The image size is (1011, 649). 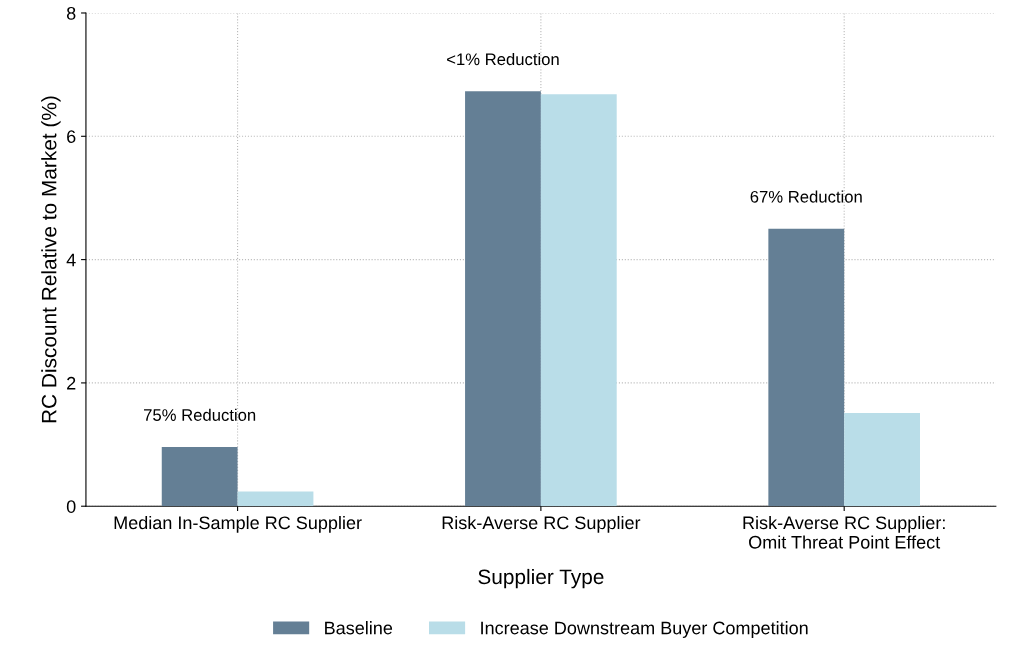 What do you see at coordinates (71, 383) in the screenshot?
I see `y-tick-label: 2` at bounding box center [71, 383].